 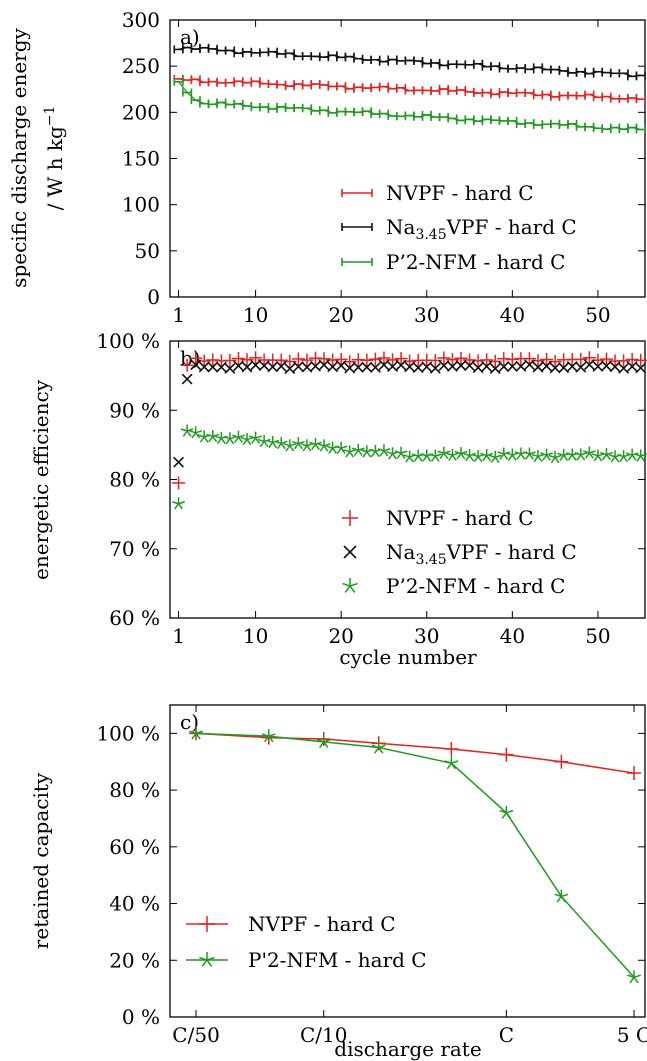 I want to click on panel-b-ytick-label: 100 %, so click(x=128, y=341).